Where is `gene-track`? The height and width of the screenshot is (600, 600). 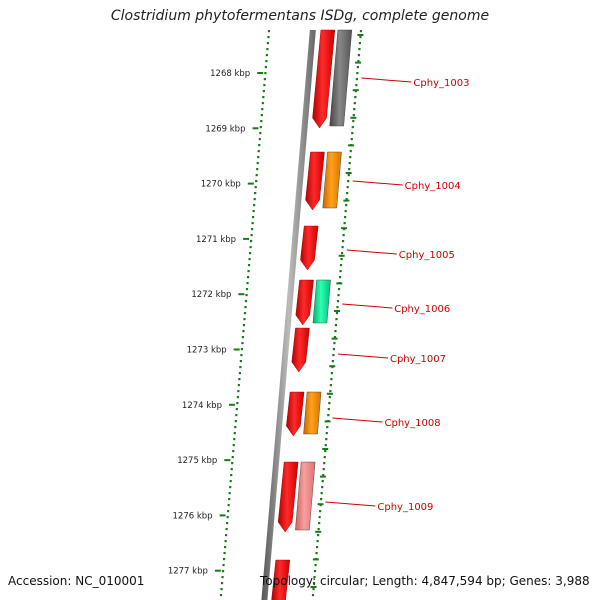
gene-track is located at coordinates (312, 314).